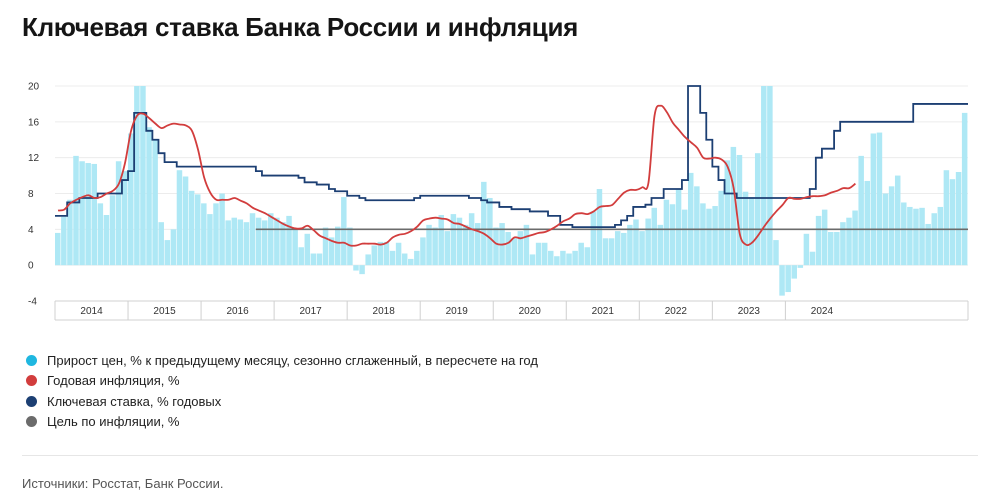 This screenshot has width=1000, height=504. I want to click on x-tick-label: 2020, so click(530, 311).